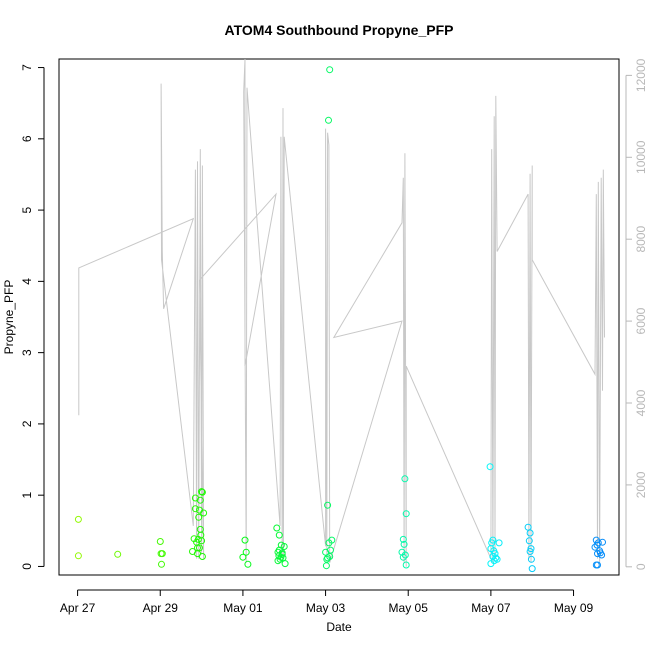 The image size is (650, 650). I want to click on y2-tick-label: 0, so click(641, 566).